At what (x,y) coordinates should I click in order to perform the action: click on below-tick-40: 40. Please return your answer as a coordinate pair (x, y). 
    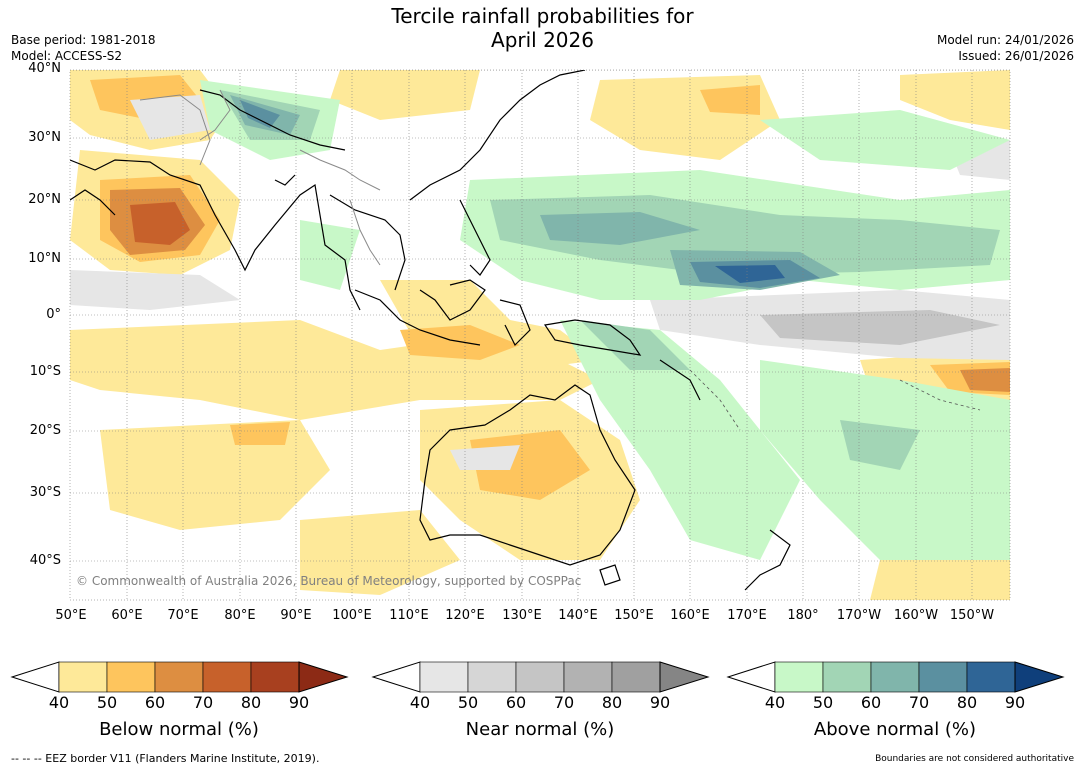
    Looking at the image, I should click on (59, 702).